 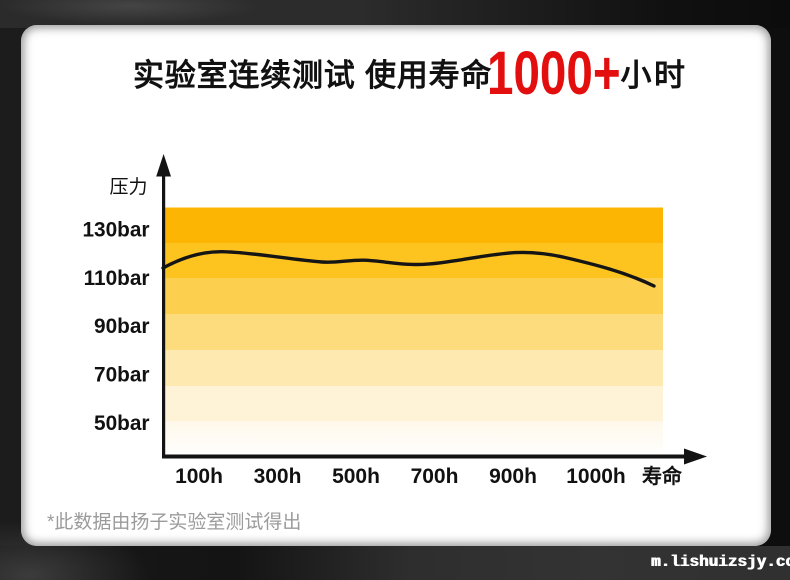 I want to click on svg-text: 110bar, so click(x=117, y=278).